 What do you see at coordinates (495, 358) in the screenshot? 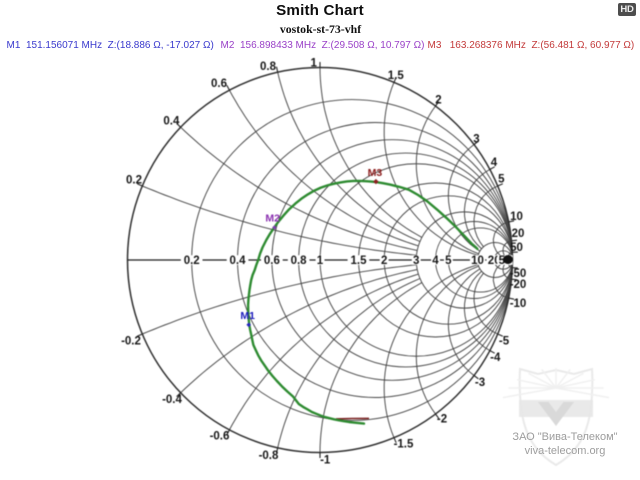
I see `svg-text: -4` at bounding box center [495, 358].